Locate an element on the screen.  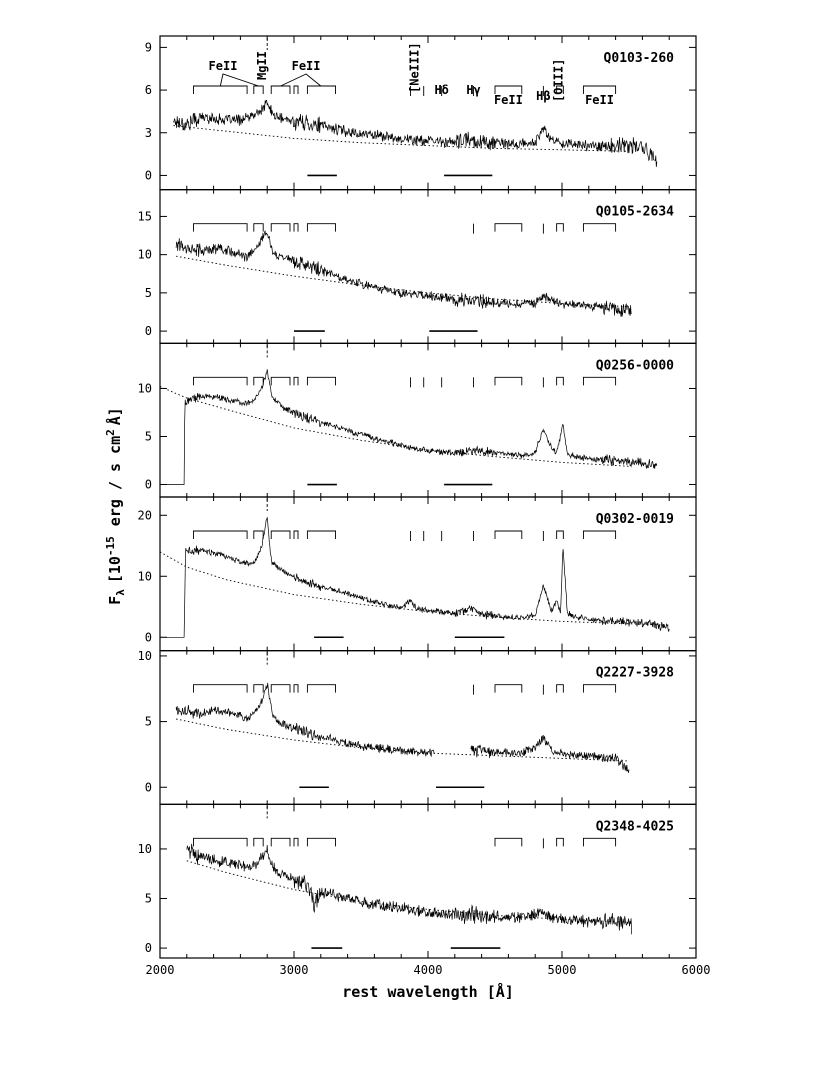
panel-name: Q0256-0000 is located at coordinates (635, 365).